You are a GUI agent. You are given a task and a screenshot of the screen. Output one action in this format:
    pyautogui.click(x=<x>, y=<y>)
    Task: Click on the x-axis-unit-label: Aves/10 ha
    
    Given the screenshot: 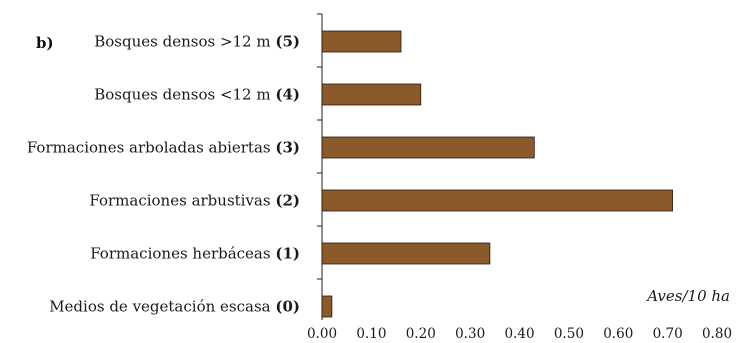 What is the action you would take?
    pyautogui.click(x=687, y=296)
    